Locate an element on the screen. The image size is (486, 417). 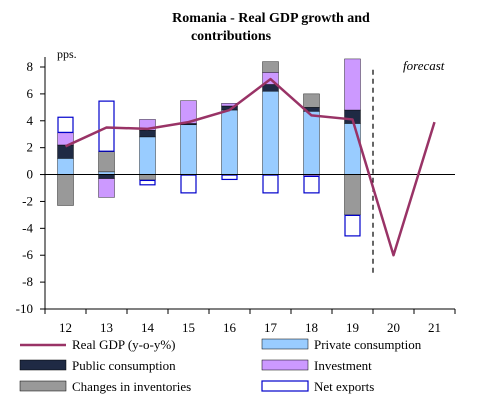
y-tick-label: 6 is located at coordinates (30, 93).